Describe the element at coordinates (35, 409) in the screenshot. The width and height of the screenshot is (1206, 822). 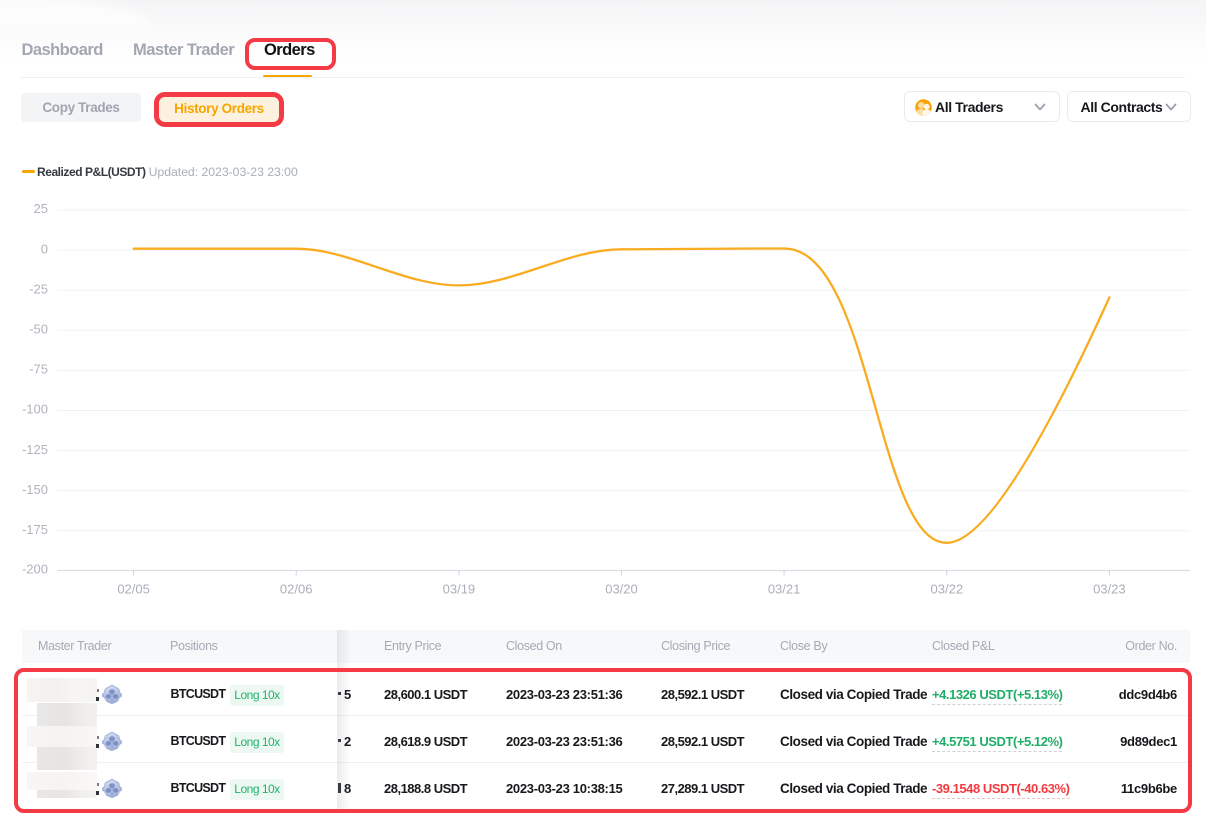
I see `svg-text: -100` at that location.